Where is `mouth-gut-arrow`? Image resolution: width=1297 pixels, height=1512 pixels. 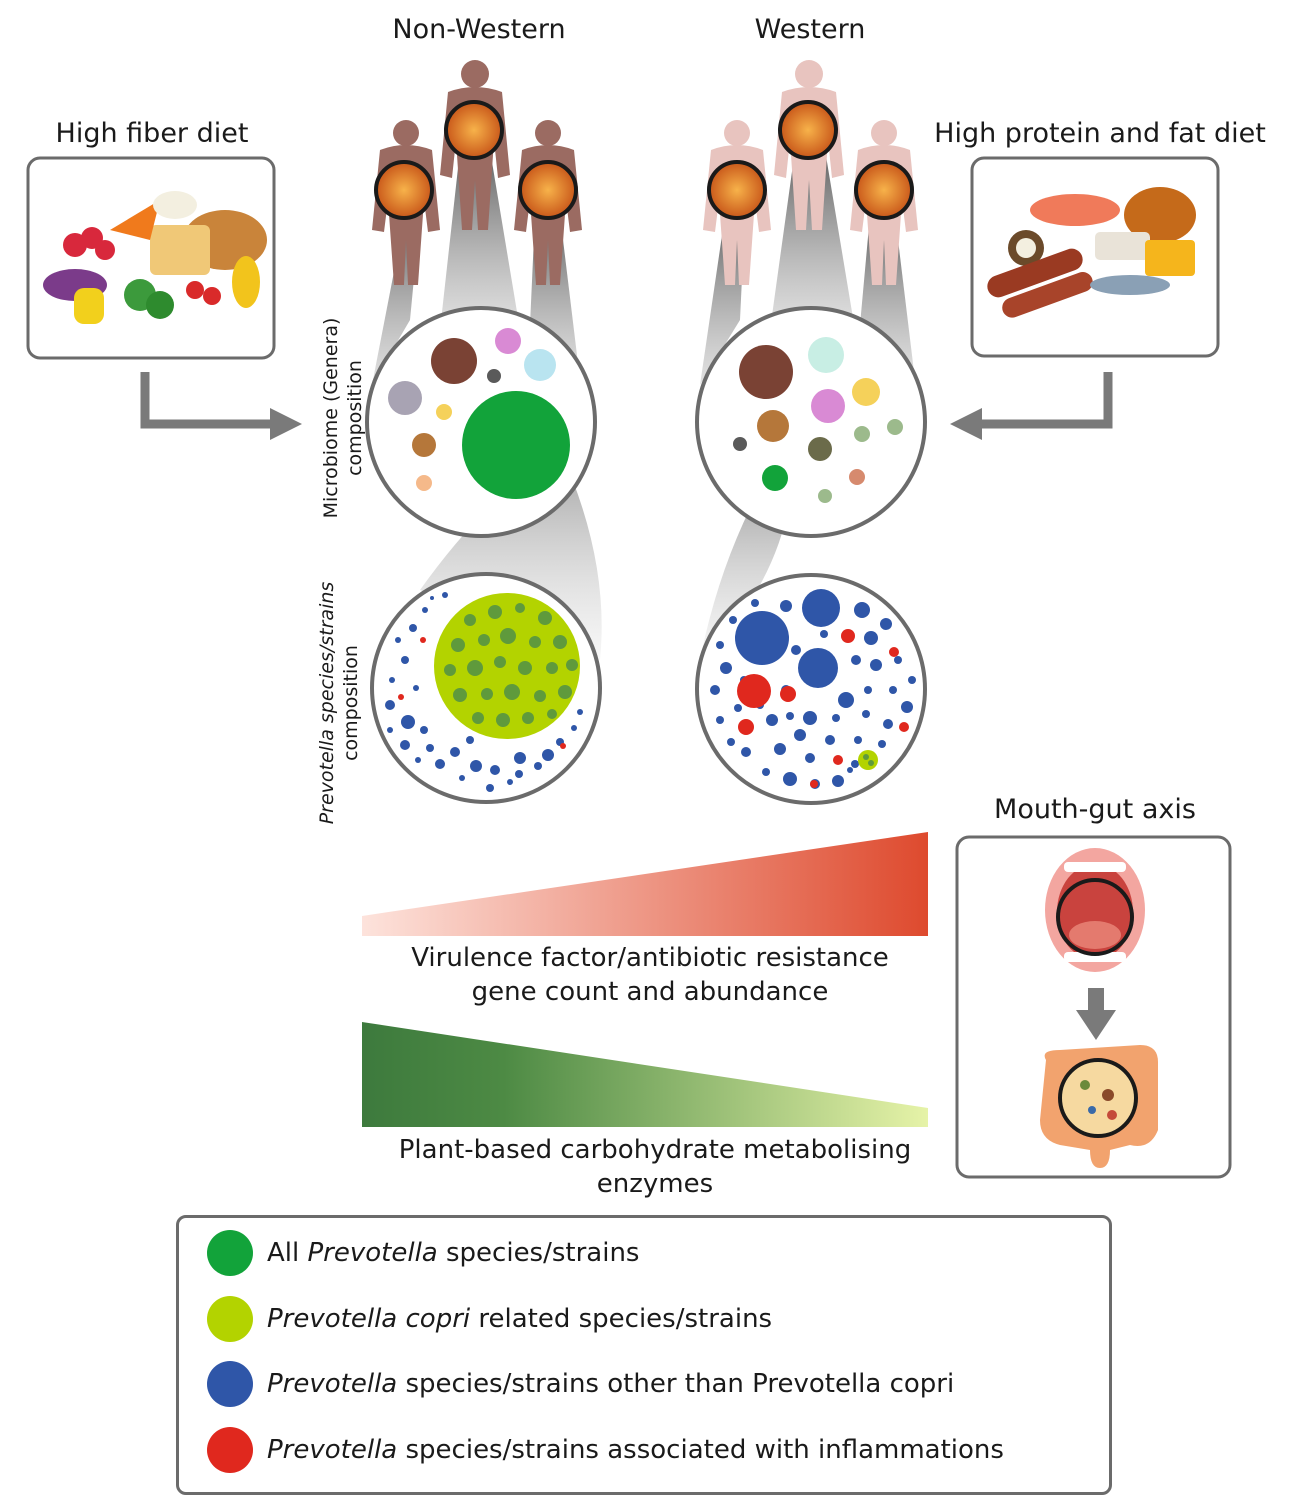 mouth-gut-arrow is located at coordinates (1096, 1000).